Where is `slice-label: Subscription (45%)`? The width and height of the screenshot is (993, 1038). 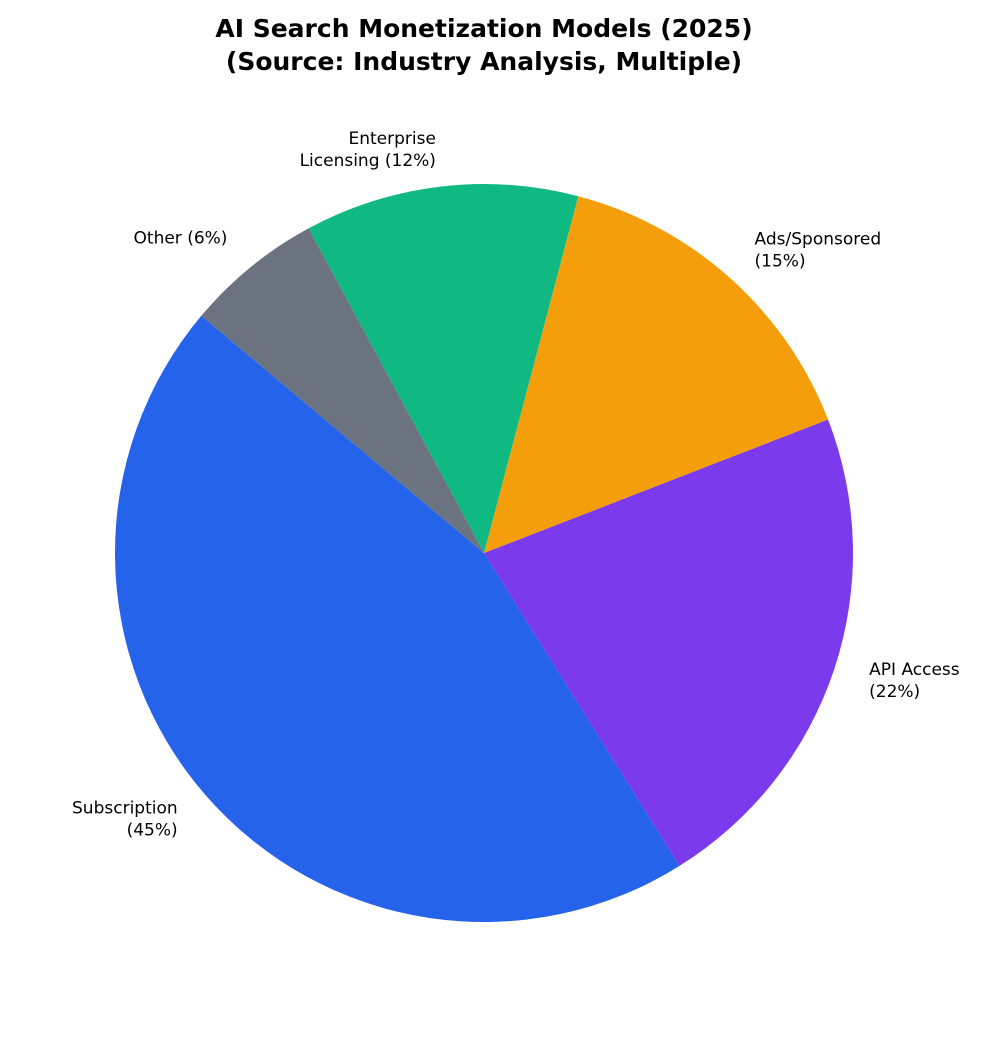
slice-label: Subscription (45%) is located at coordinates (125, 819).